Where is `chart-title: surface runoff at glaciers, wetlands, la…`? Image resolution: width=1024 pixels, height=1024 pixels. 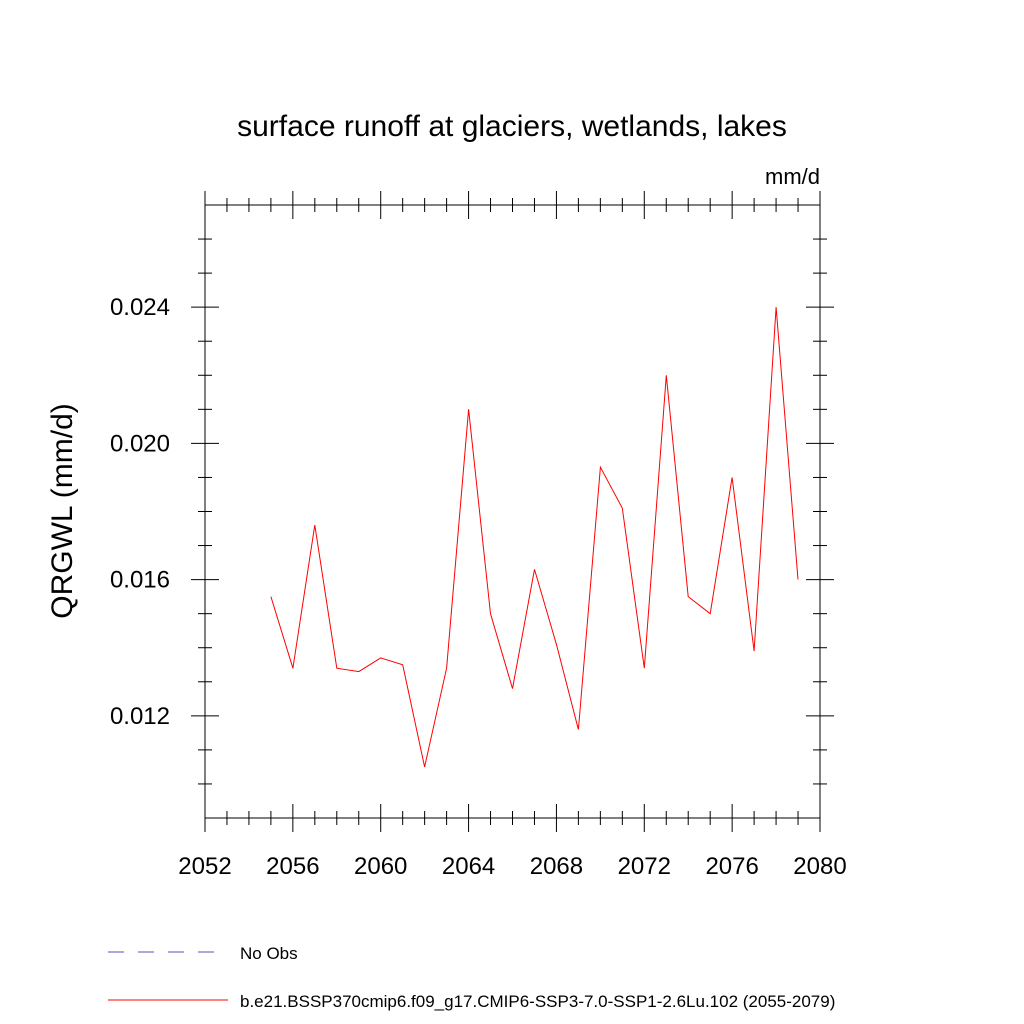
chart-title: surface runoff at glaciers, wetlands, la… is located at coordinates (512, 126).